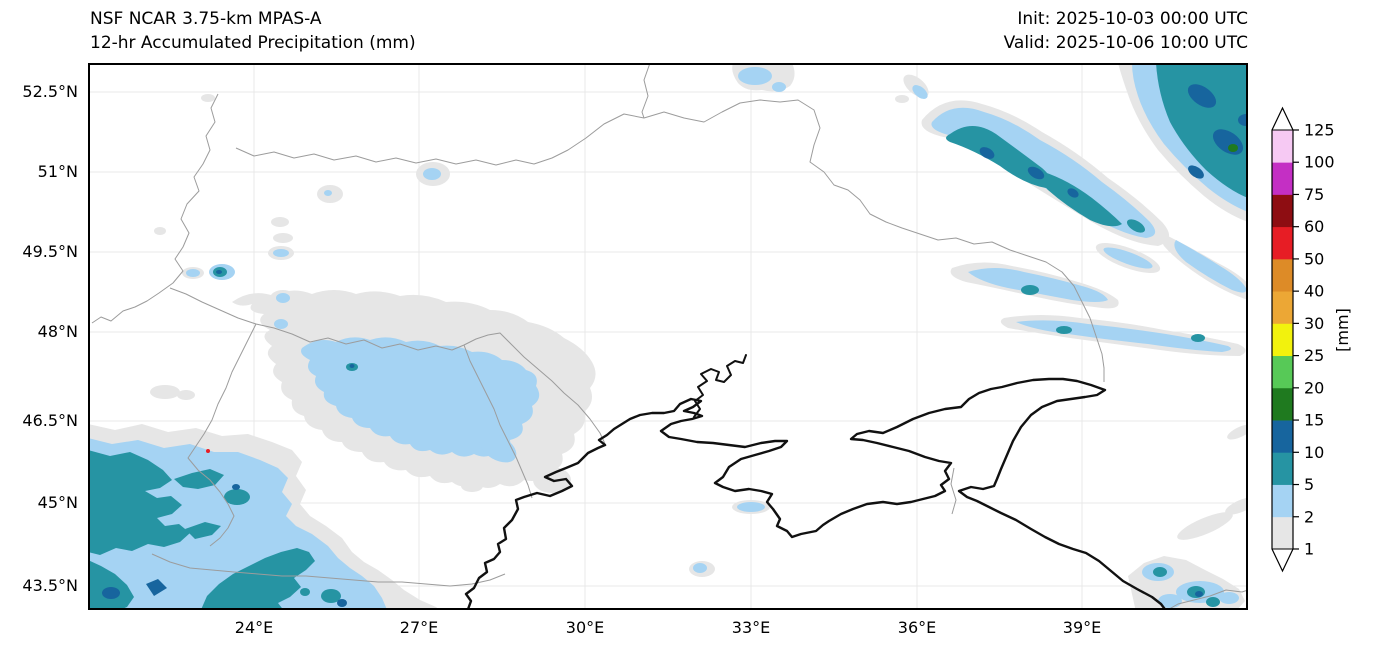  Describe the element at coordinates (1314, 452) in the screenshot. I see `colorbar-tick-label: 10` at that location.